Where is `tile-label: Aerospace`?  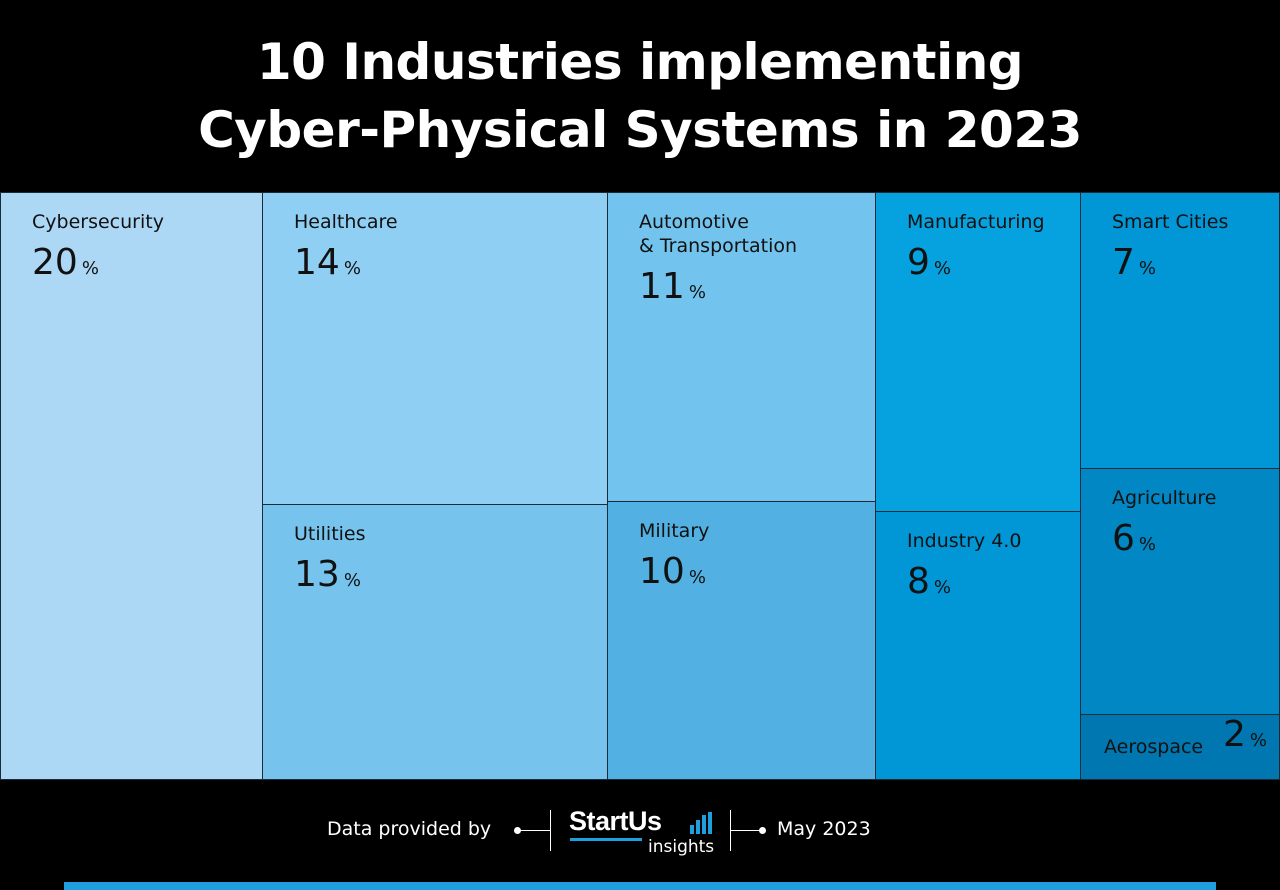
tile-label: Aerospace is located at coordinates (1154, 747).